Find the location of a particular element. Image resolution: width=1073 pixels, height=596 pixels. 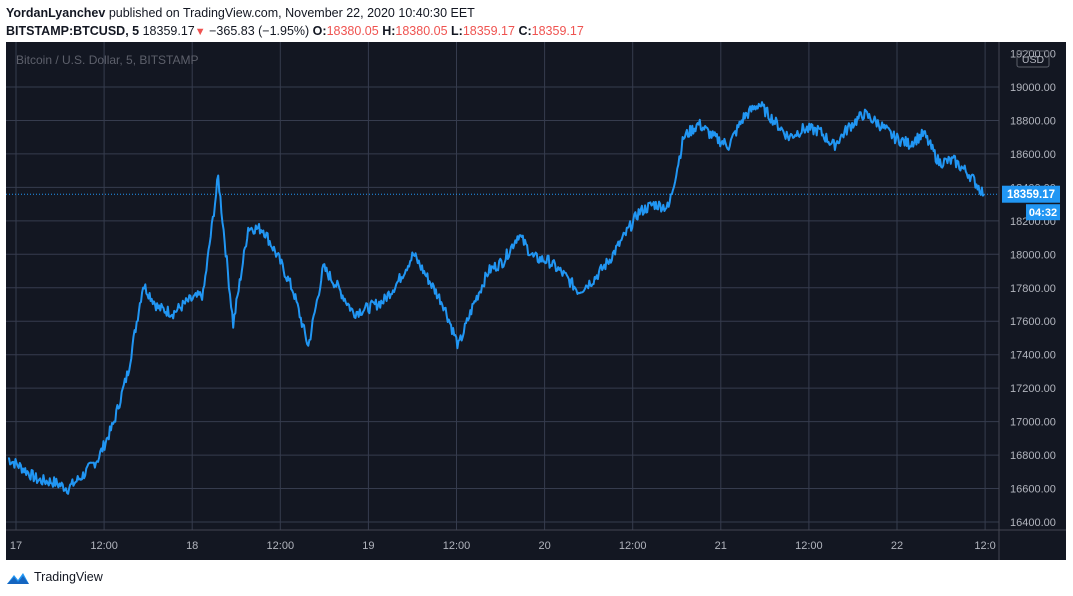

price-change: −365.83 (−1.95%) is located at coordinates (259, 31).